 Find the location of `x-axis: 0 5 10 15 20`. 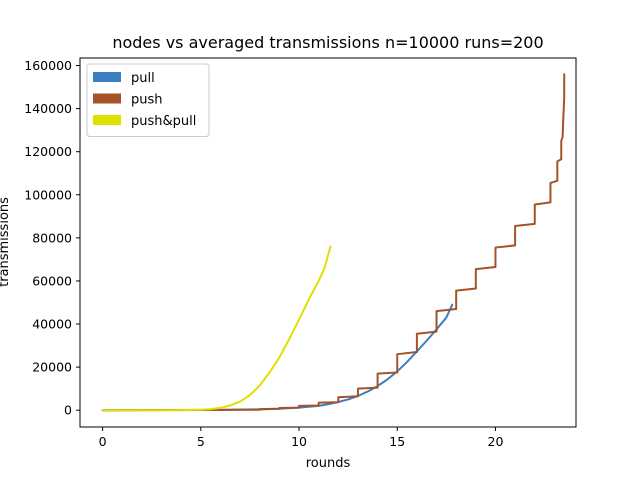

x-axis: 0 5 10 15 20 is located at coordinates (301, 438).